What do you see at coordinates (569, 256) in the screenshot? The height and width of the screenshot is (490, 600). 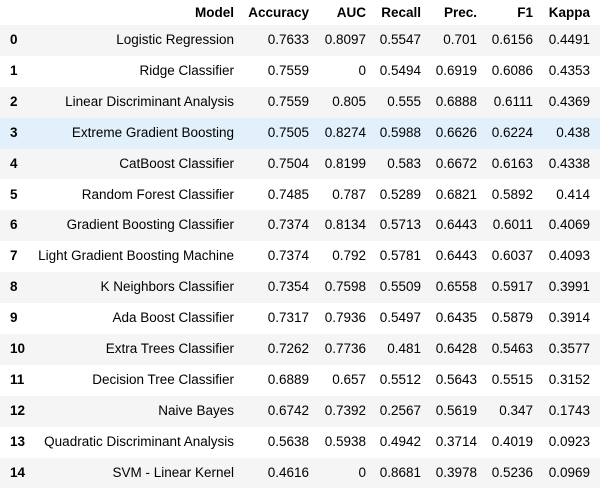 I see `metric-cell: 0.4093` at bounding box center [569, 256].